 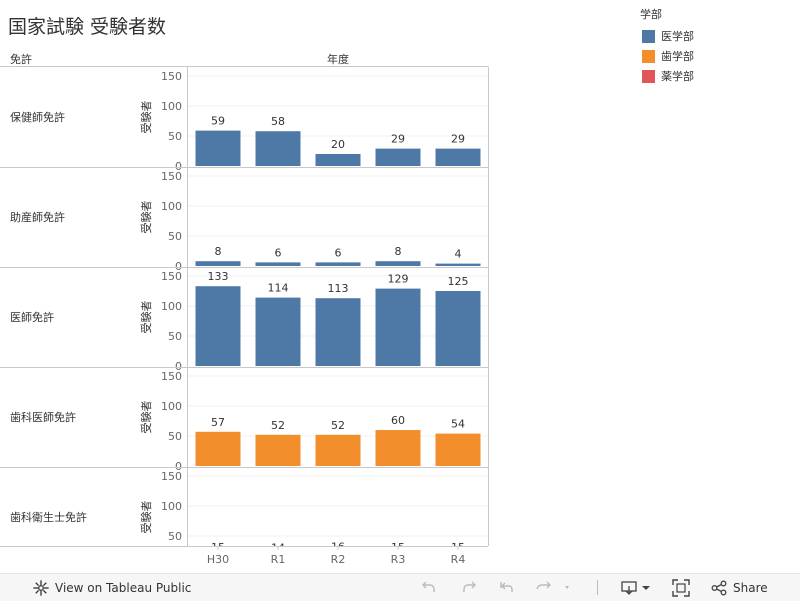 I want to click on legend-title: 学部, so click(x=651, y=14).